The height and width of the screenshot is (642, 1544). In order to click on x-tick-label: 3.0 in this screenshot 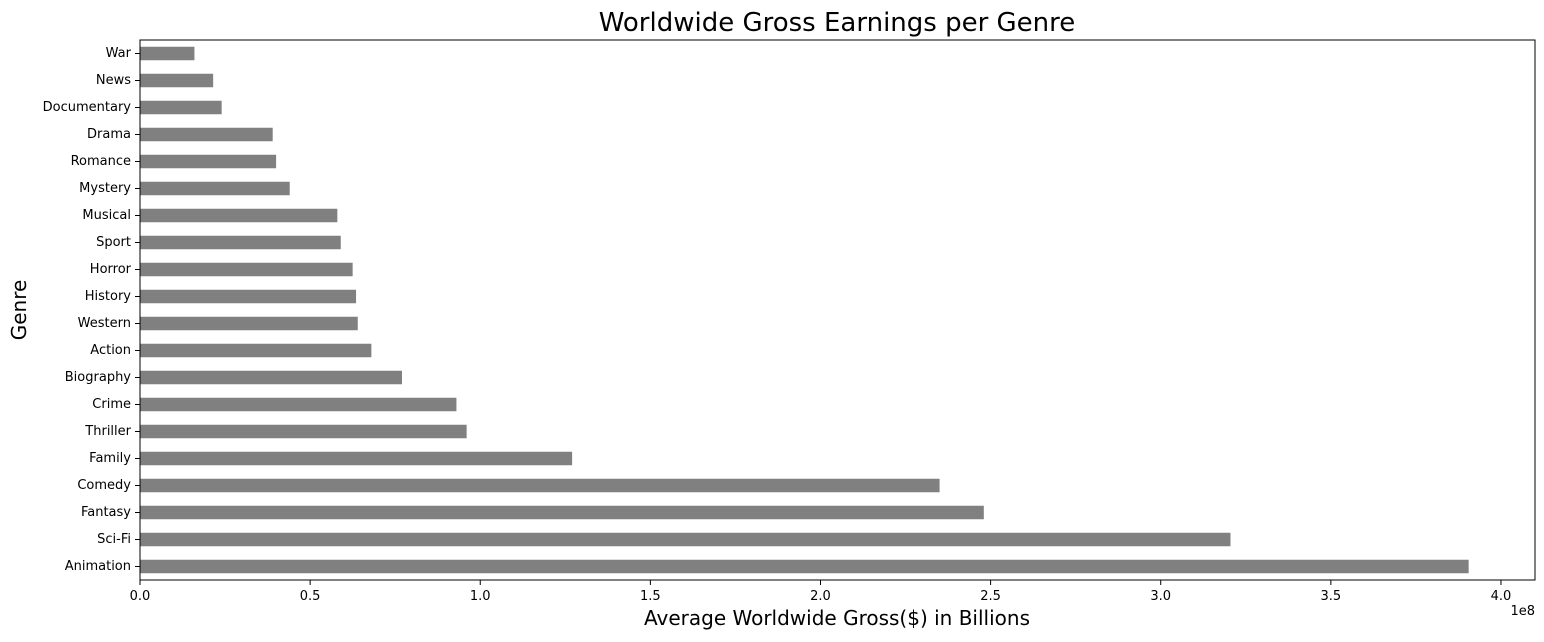, I will do `click(1160, 596)`.